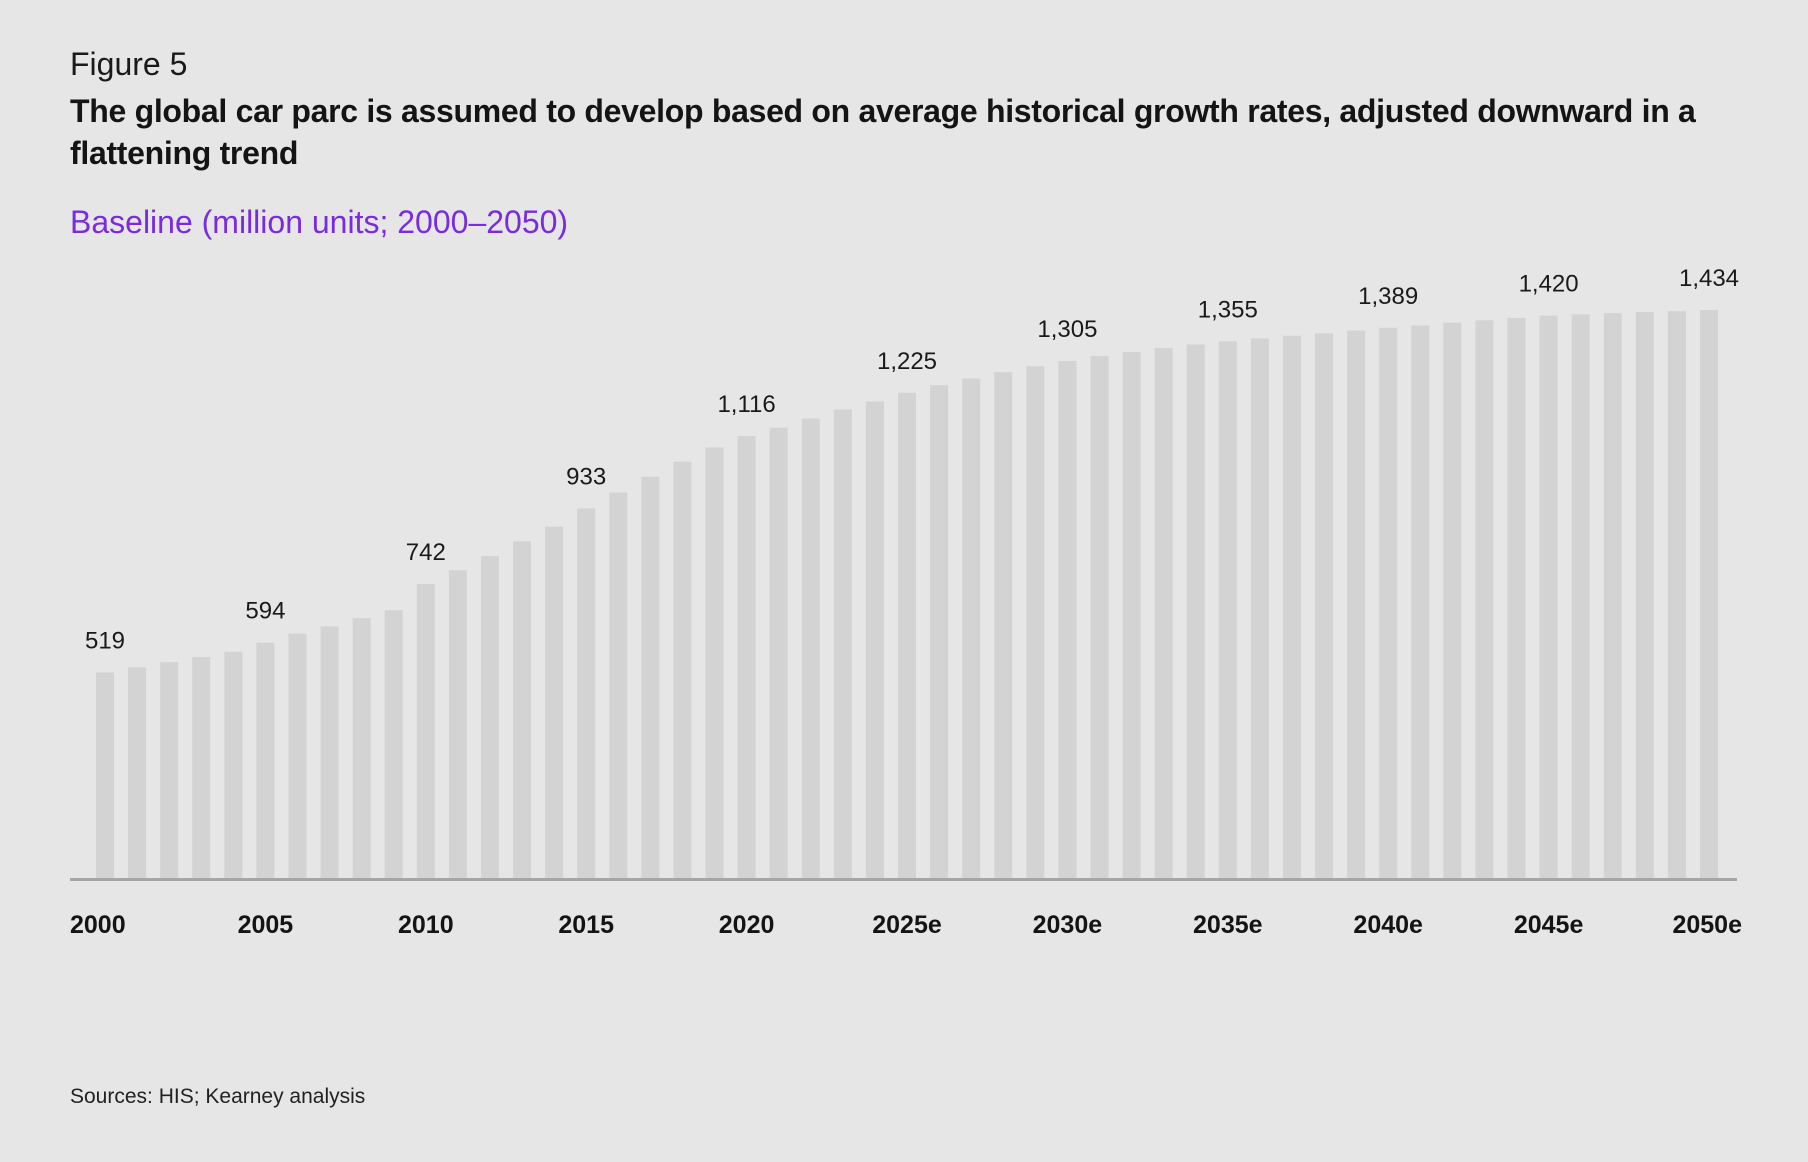 The width and height of the screenshot is (1808, 1162). I want to click on bar-2008, so click(361, 748).